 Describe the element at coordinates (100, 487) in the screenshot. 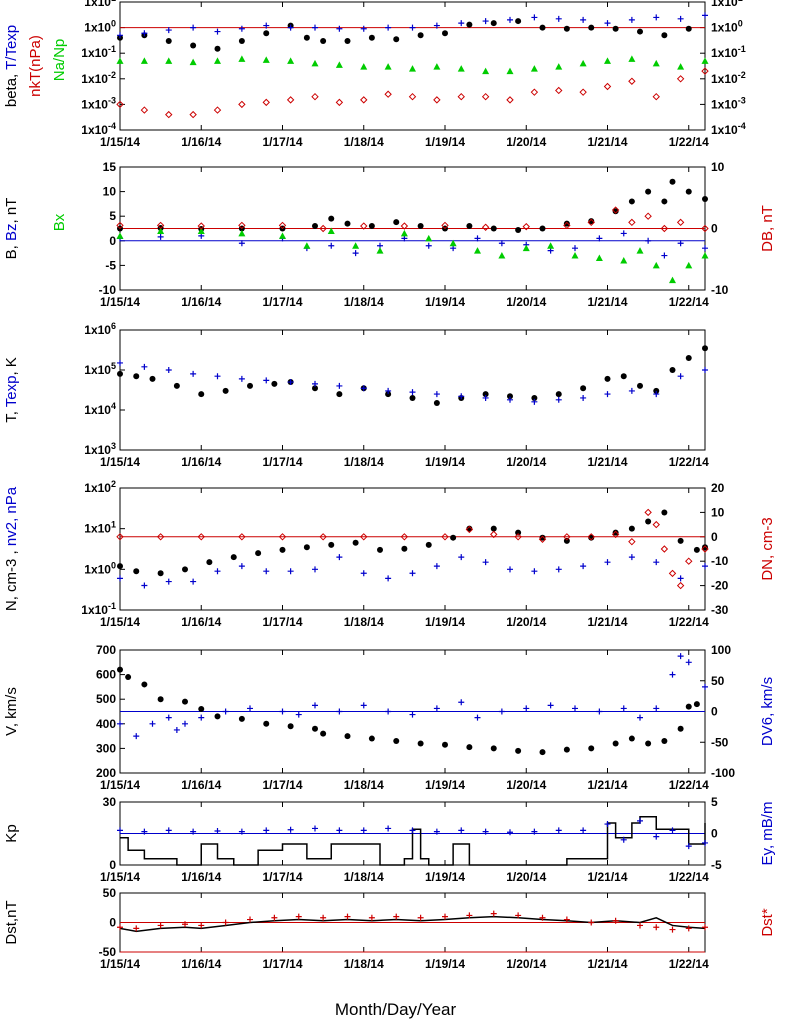

I see `y-tick-label: 1x10²` at that location.